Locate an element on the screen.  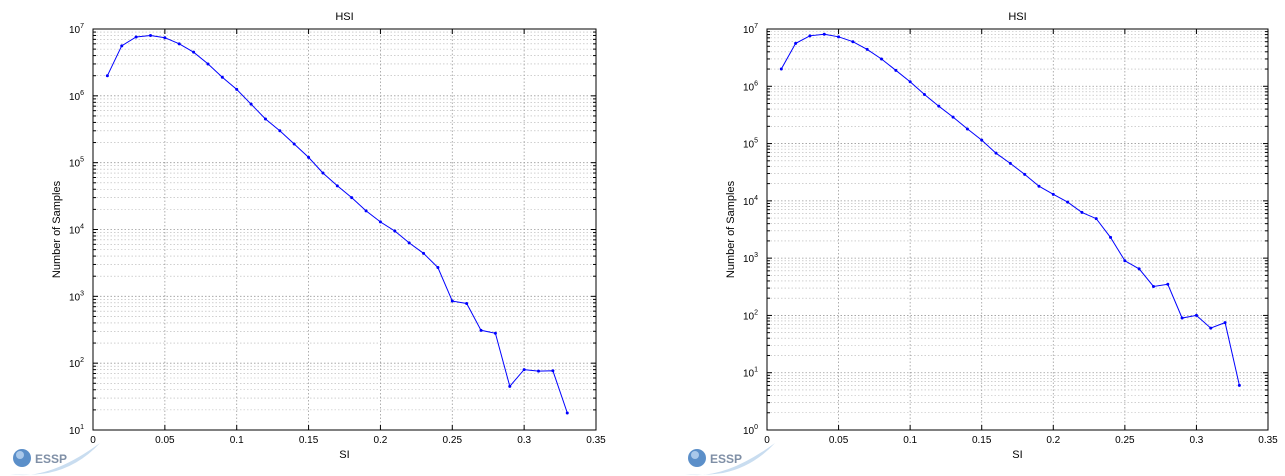
x-tick-label: 0.2 is located at coordinates (380, 440).